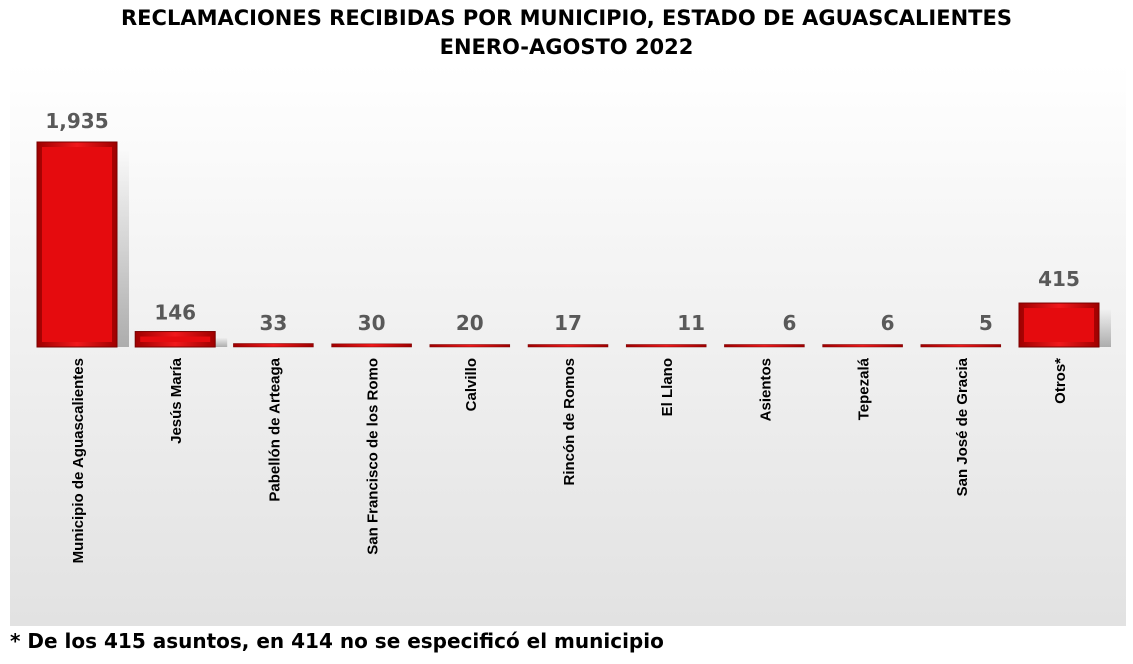 The width and height of the screenshot is (1133, 664). Describe the element at coordinates (568, 323) in the screenshot. I see `value-label: 17` at that location.